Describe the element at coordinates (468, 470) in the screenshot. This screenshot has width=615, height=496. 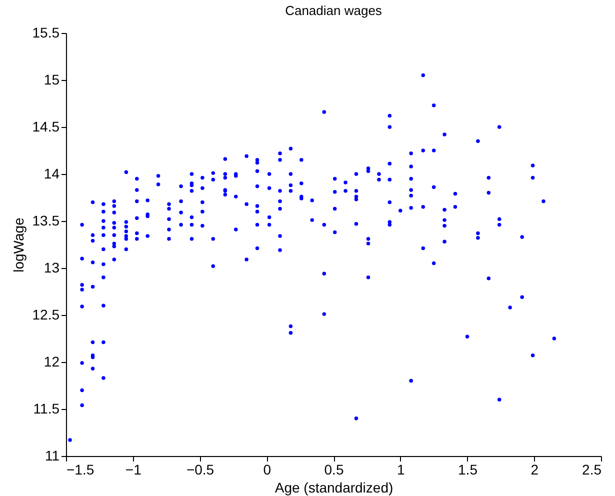
I see `x-tick-label: 1.5` at that location.